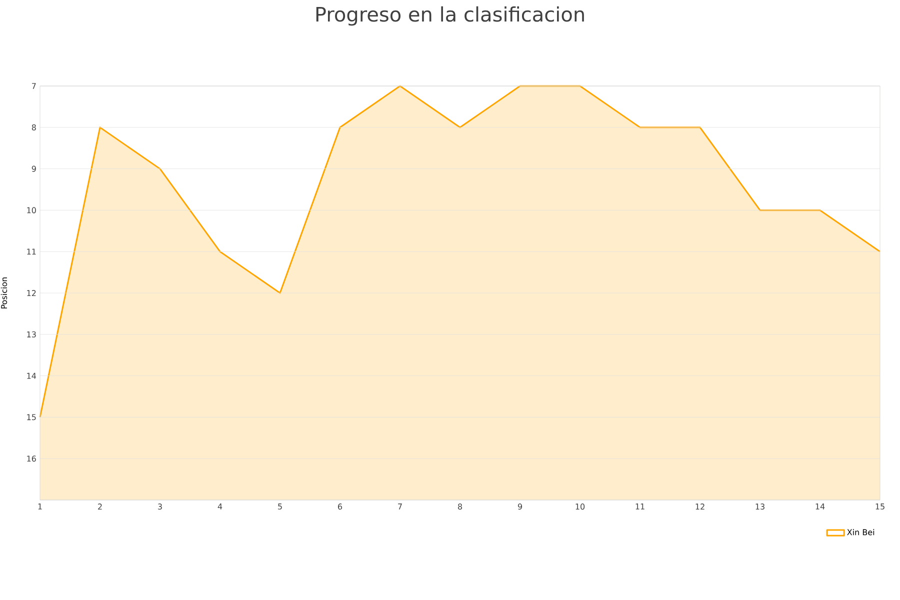  What do you see at coordinates (31, 459) in the screenshot?
I see `y-tick-label: 16` at bounding box center [31, 459].